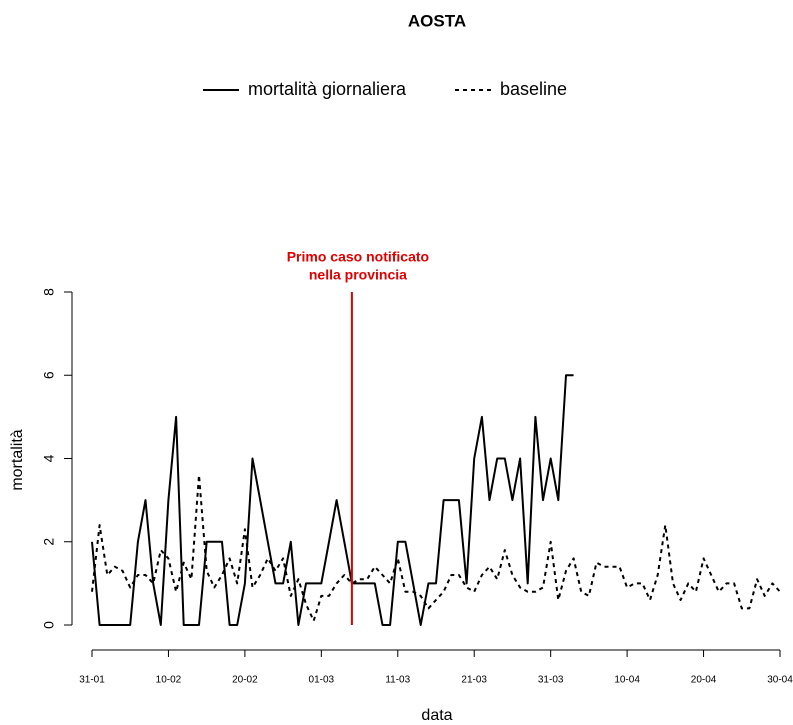  I want to click on y-axis-label: mortalità, so click(17, 459).